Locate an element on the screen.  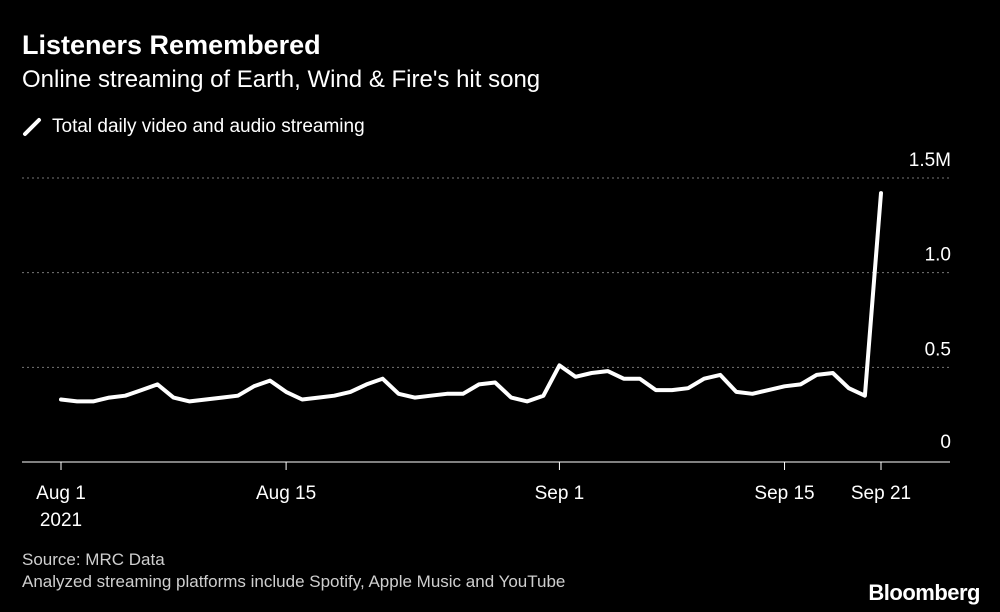
bloomberg-logo: Bloomberg is located at coordinates (924, 592).